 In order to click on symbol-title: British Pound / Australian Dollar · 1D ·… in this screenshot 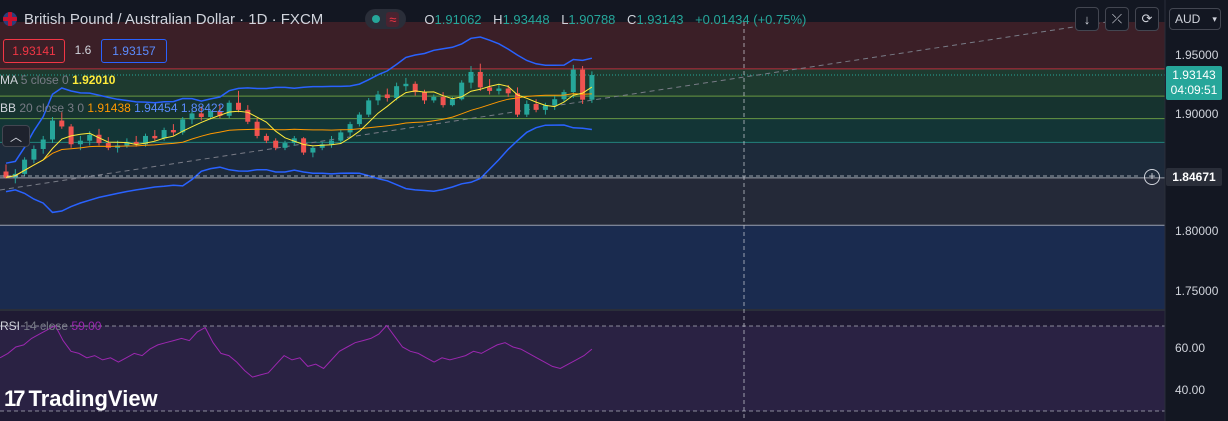, I will do `click(174, 19)`.